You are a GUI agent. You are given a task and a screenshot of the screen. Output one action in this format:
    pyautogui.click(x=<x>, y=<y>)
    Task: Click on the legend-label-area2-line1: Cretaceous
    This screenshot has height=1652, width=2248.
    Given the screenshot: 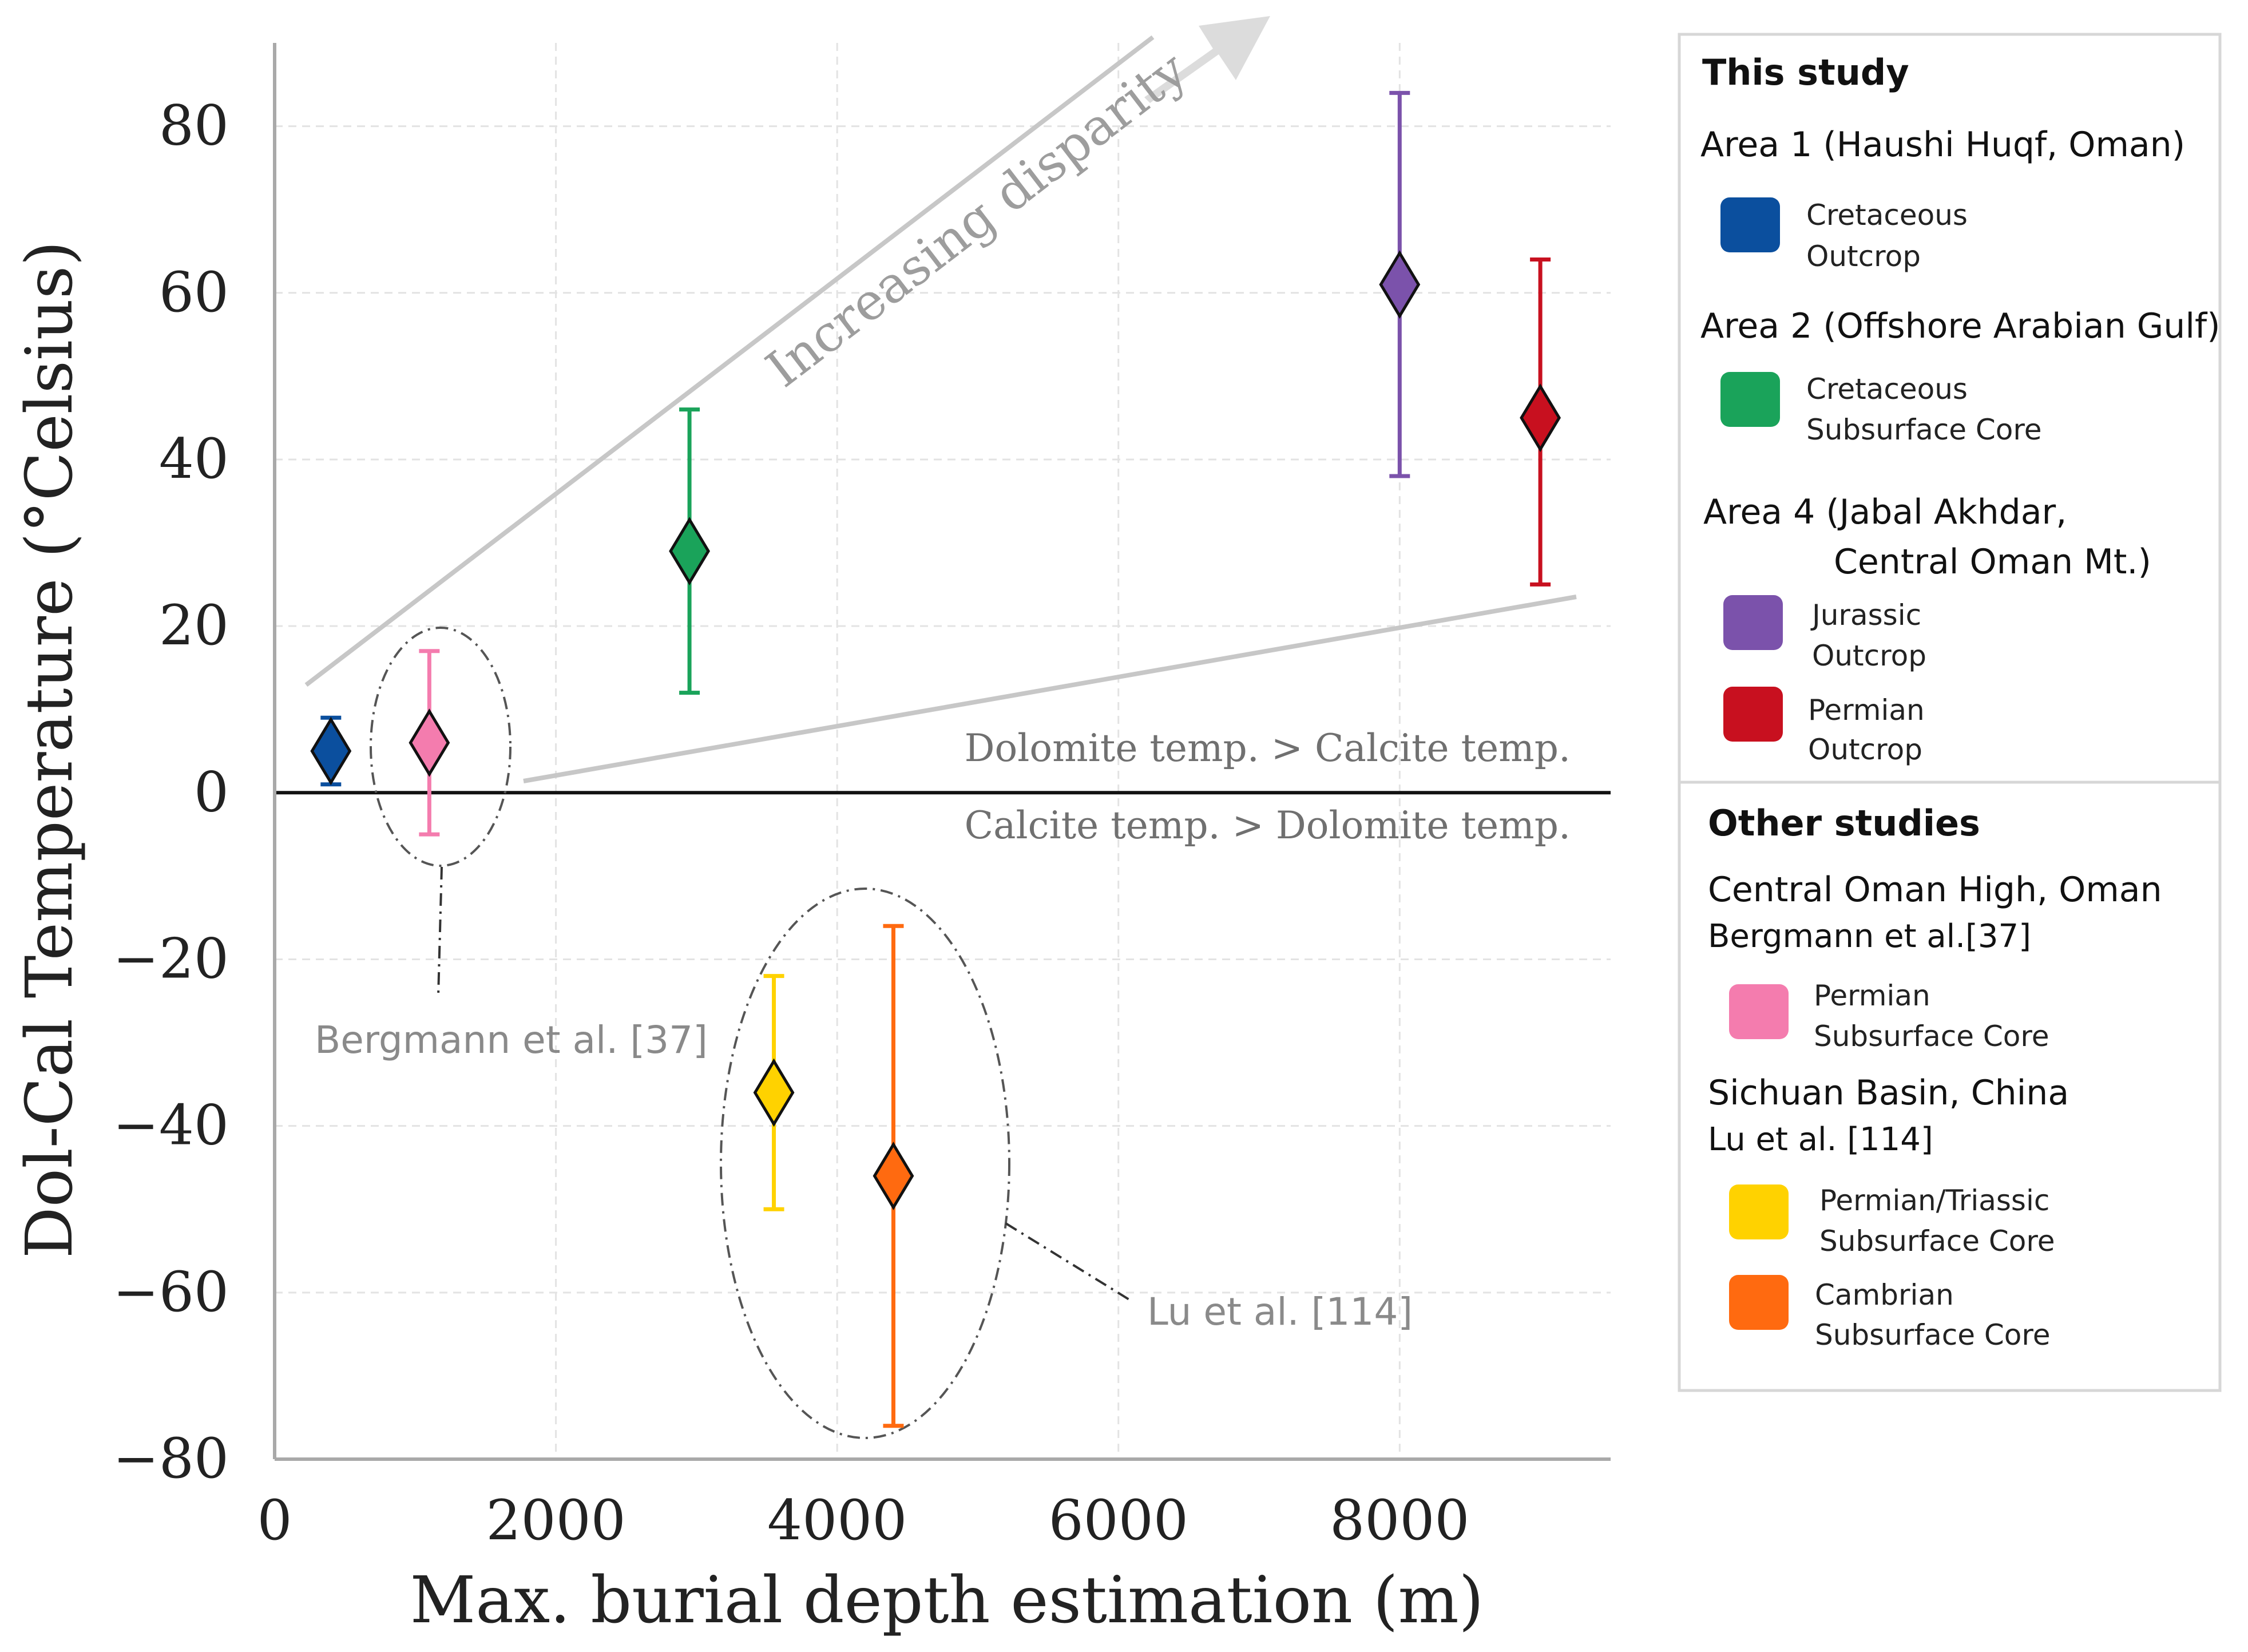 What is the action you would take?
    pyautogui.click(x=1887, y=389)
    